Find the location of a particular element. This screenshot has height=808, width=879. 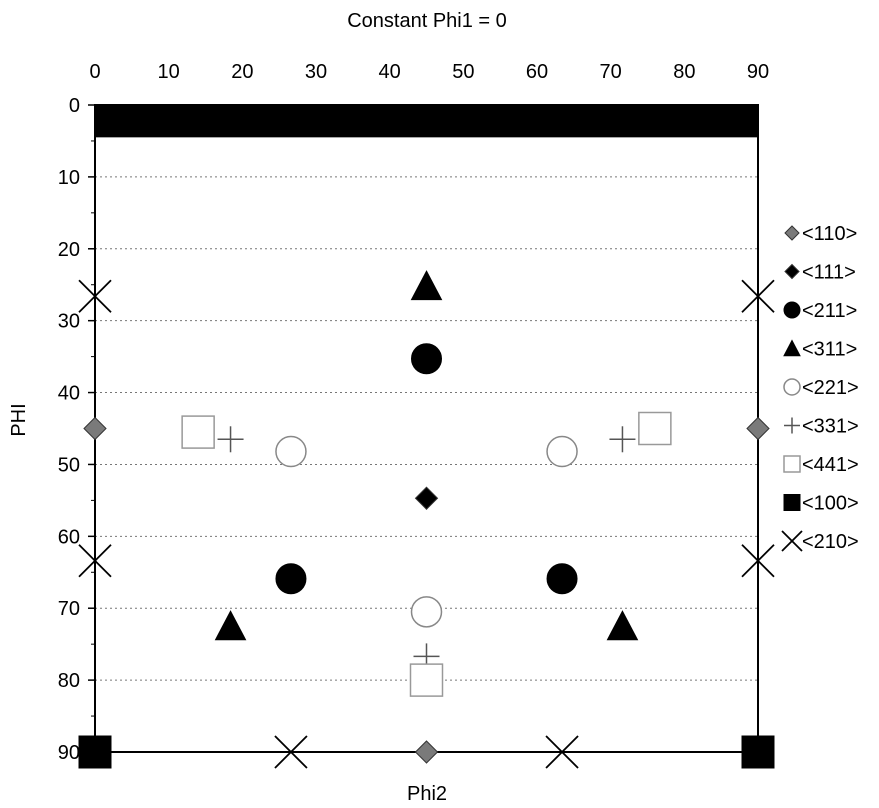

y-tick-label: 0 is located at coordinates (74, 106).